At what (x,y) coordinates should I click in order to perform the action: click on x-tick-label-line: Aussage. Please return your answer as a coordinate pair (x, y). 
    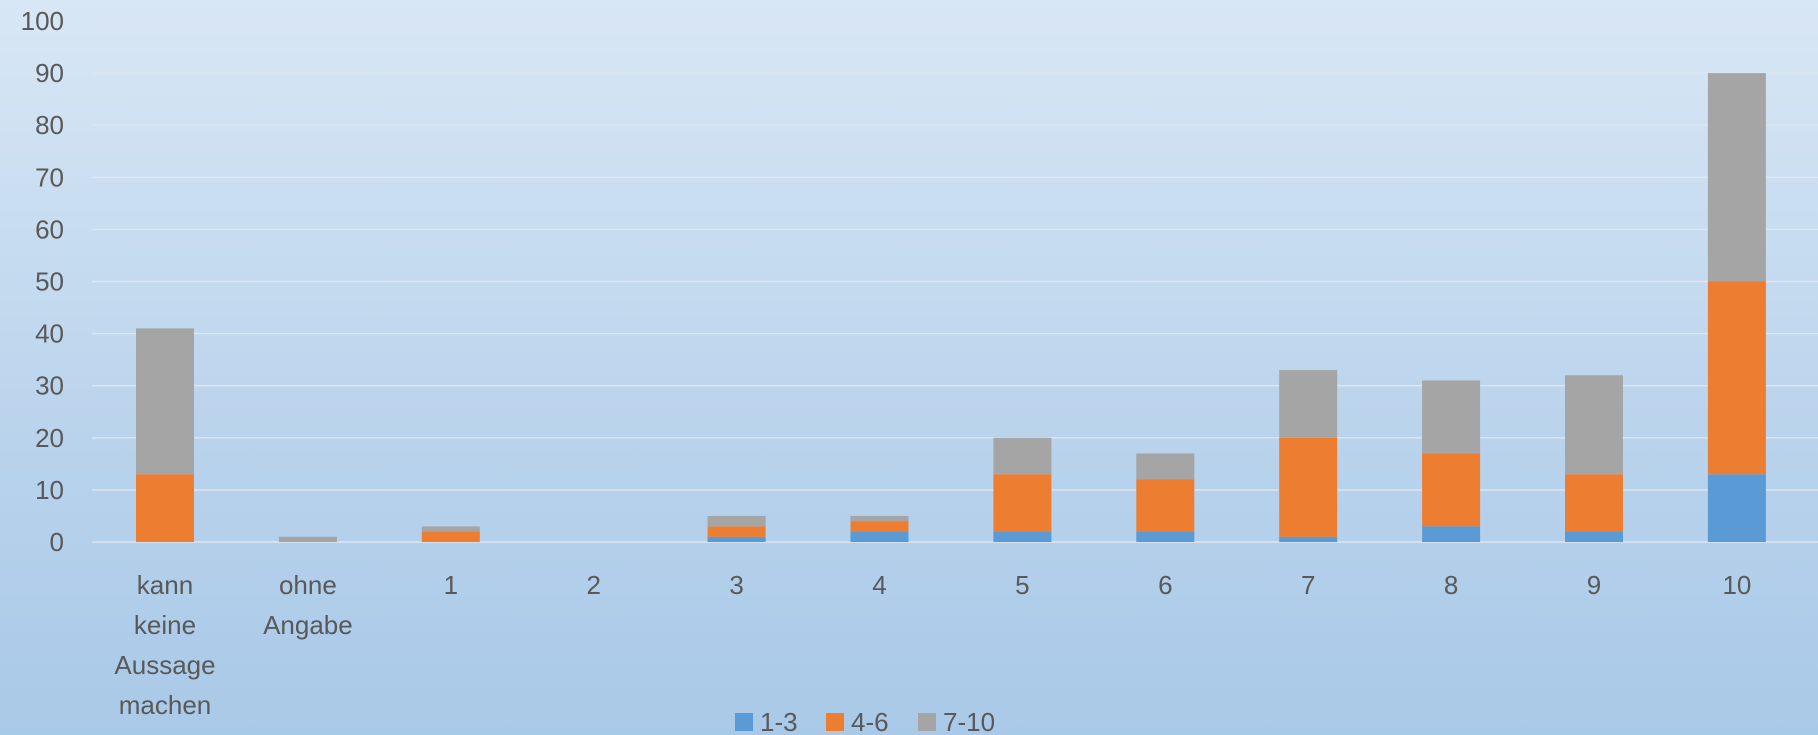
    Looking at the image, I should click on (164, 665).